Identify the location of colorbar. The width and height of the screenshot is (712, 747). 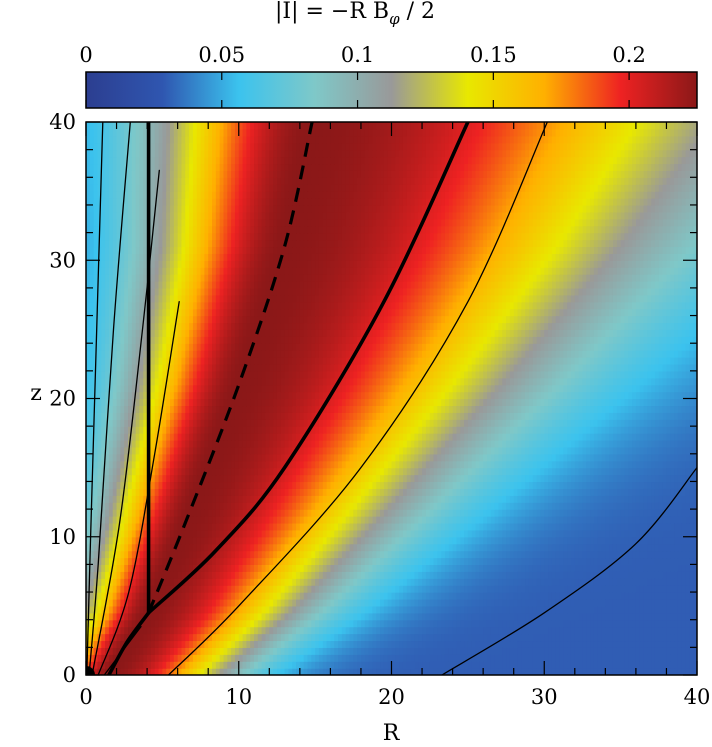
(391, 90).